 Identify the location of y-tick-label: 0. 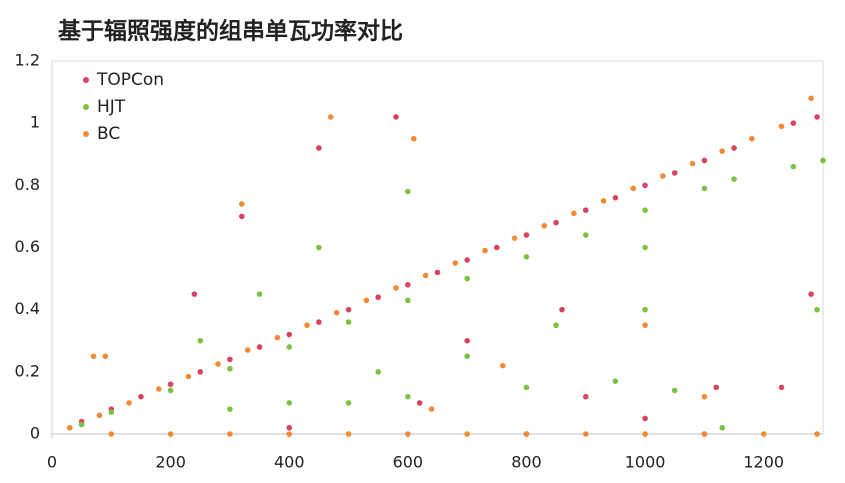
(35, 433).